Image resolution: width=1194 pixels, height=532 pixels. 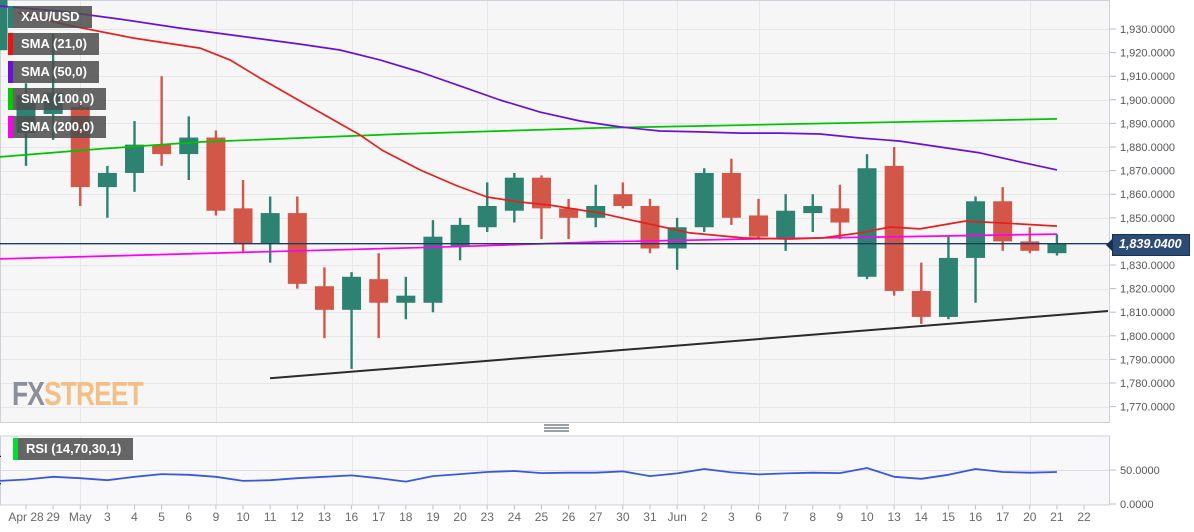 I want to click on price-axis-label: 1,870.0000, so click(x=1147, y=172).